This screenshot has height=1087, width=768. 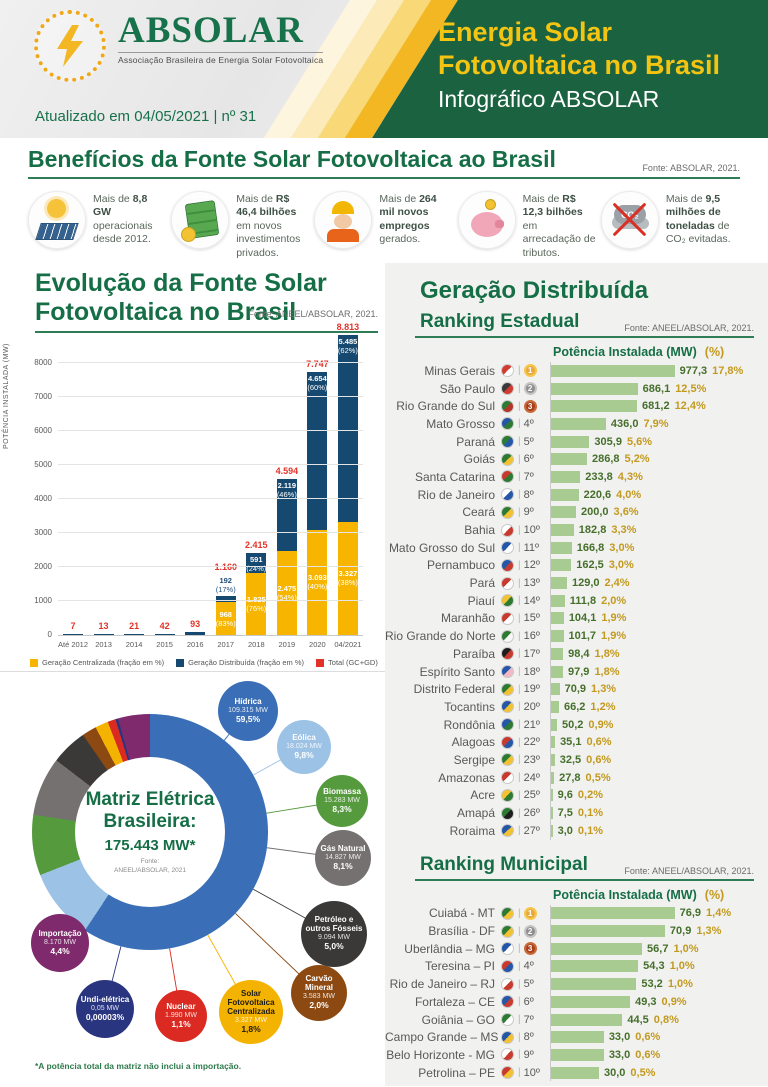 What do you see at coordinates (531, 530) in the screenshot?
I see `rank-label: 10º` at bounding box center [531, 530].